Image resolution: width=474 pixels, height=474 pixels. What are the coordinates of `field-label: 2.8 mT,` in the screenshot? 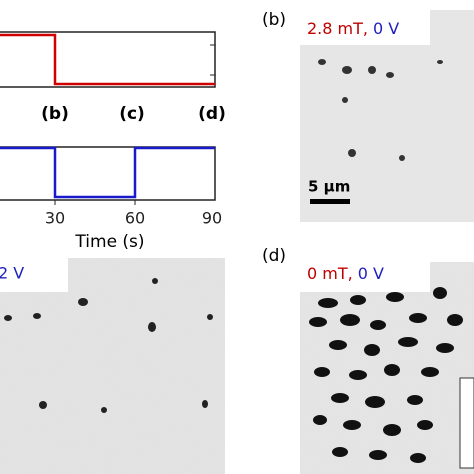 It's located at (337, 28).